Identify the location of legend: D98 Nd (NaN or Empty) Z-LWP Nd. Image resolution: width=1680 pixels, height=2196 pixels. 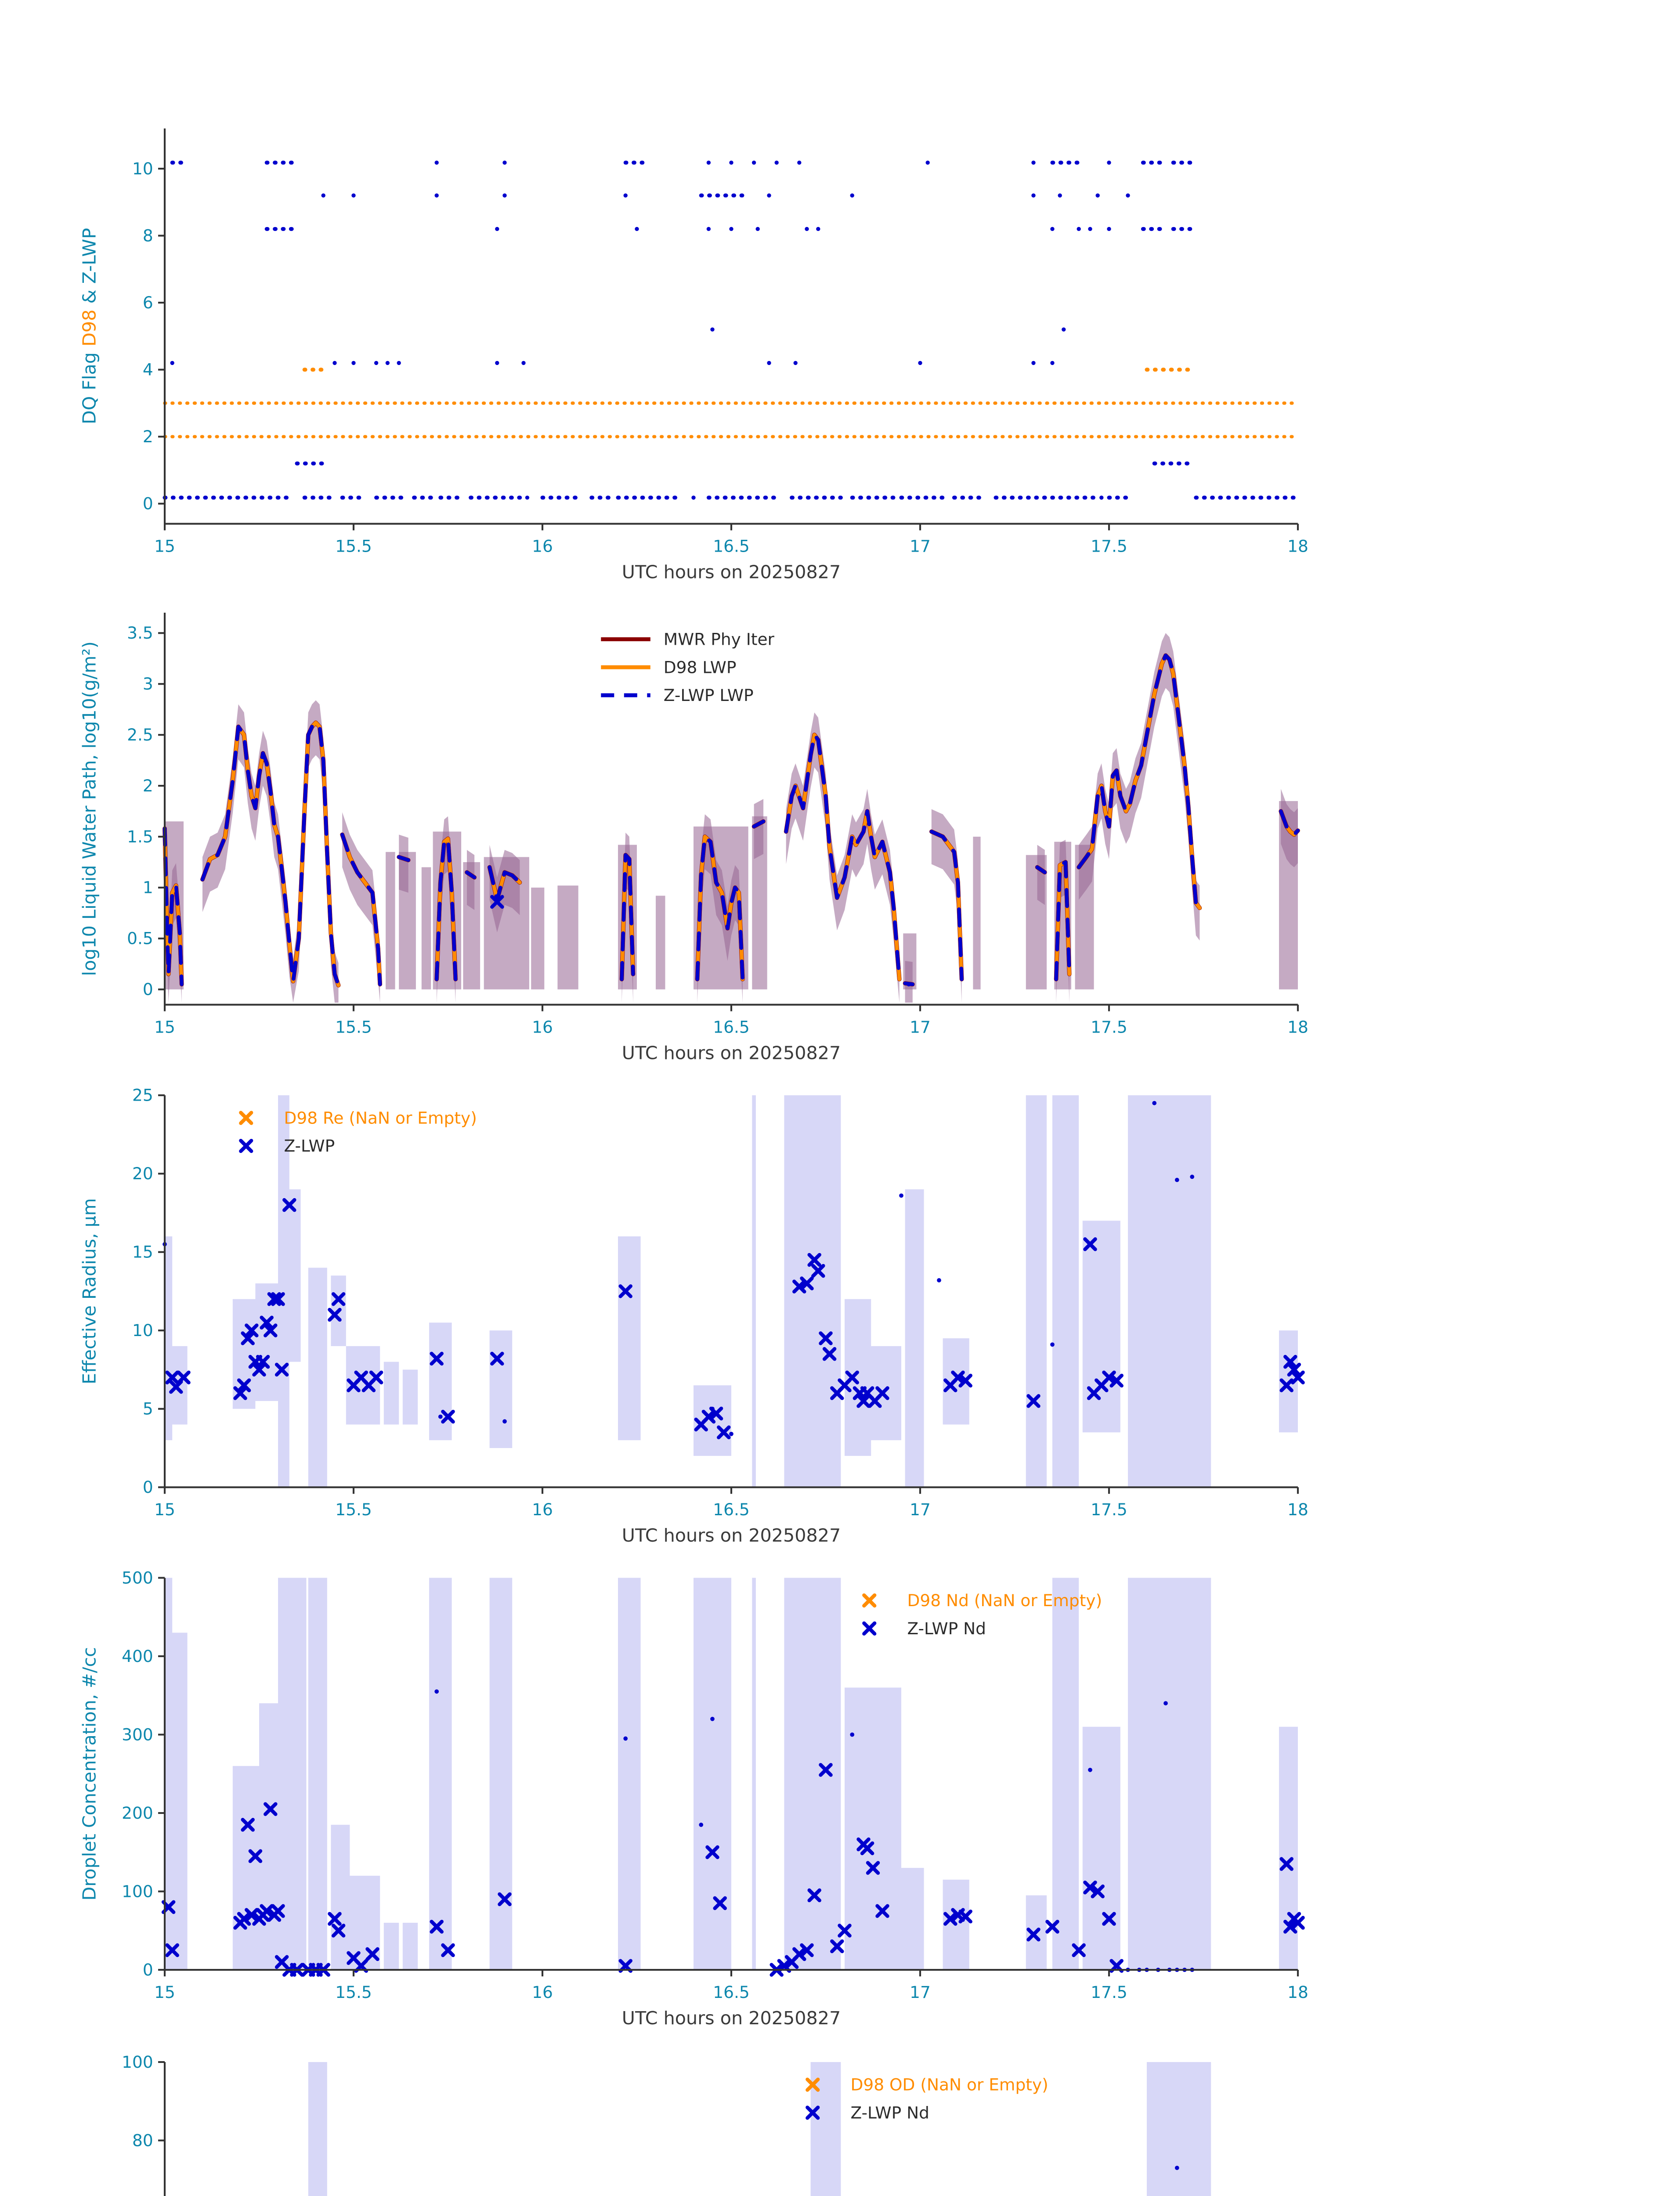
(982, 1614).